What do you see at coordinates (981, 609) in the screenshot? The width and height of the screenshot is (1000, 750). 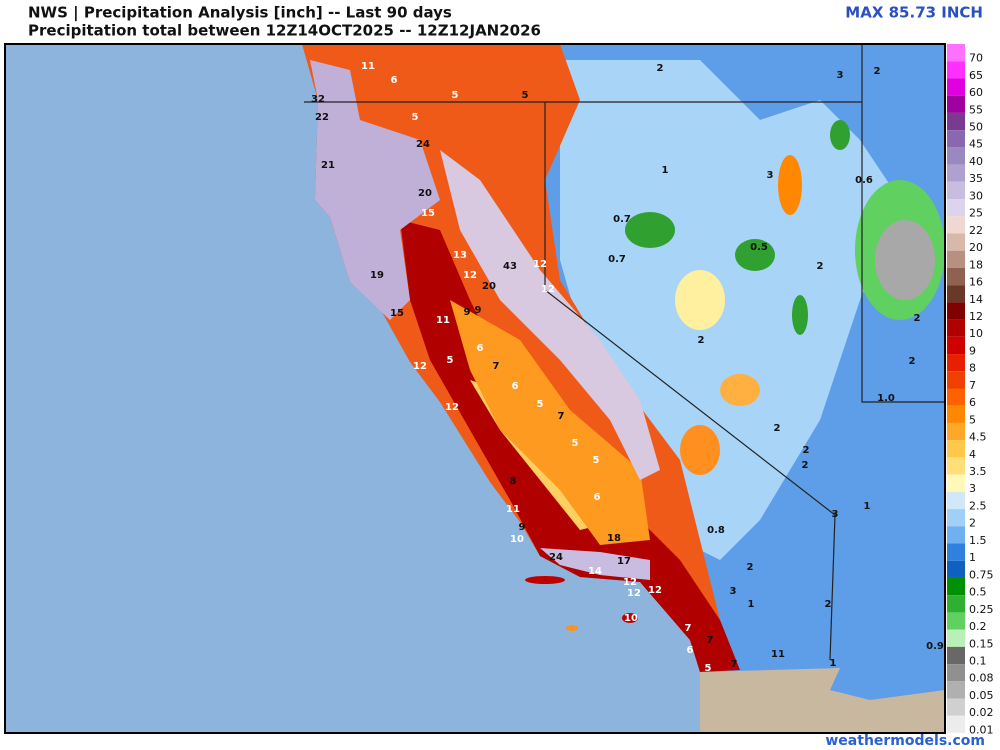 I see `legend-label: 0.25` at bounding box center [981, 609].